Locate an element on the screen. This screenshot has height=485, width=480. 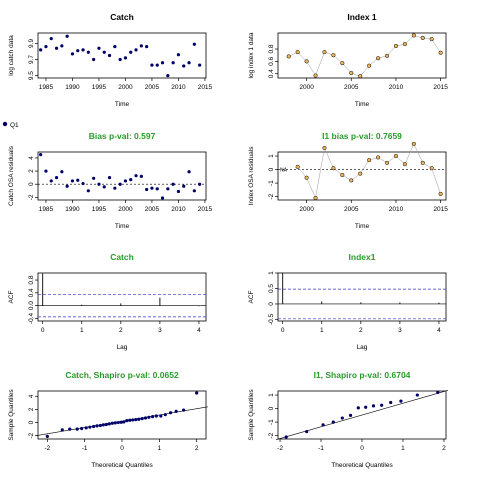
y-axis-label: log catch data is located at coordinates (11, 55).